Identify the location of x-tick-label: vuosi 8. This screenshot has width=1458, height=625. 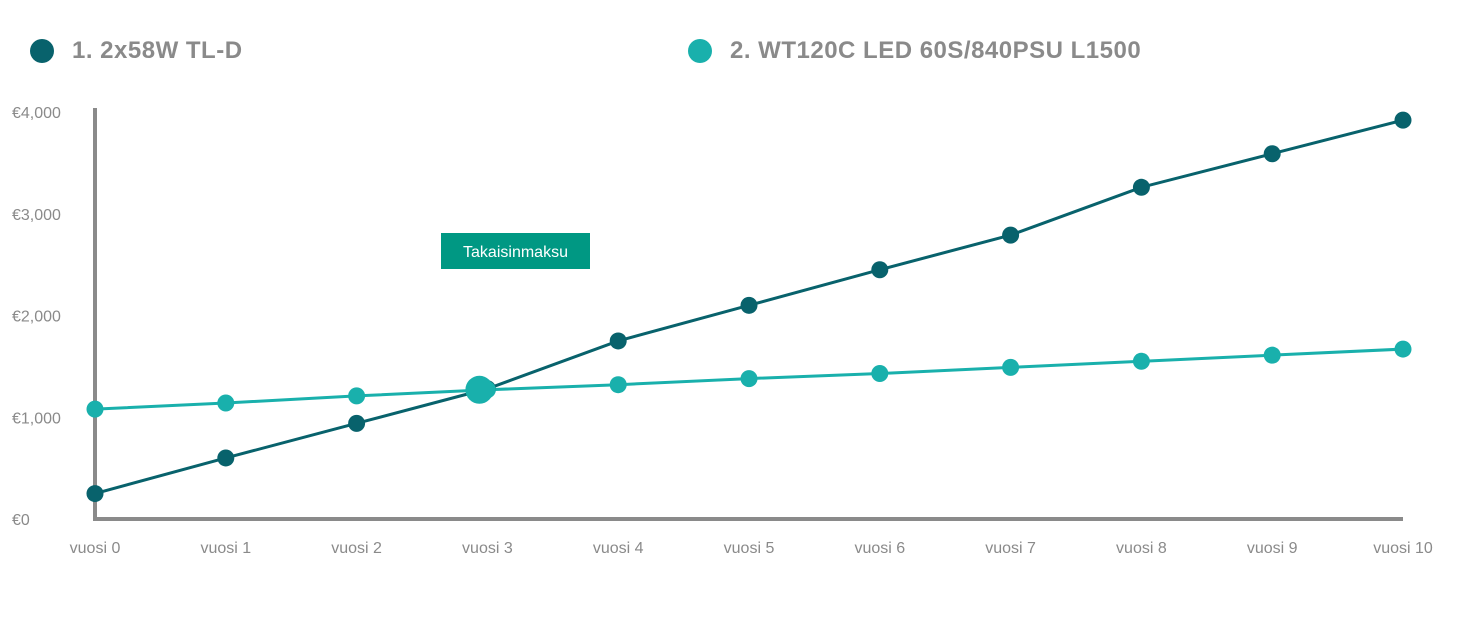
(1141, 548).